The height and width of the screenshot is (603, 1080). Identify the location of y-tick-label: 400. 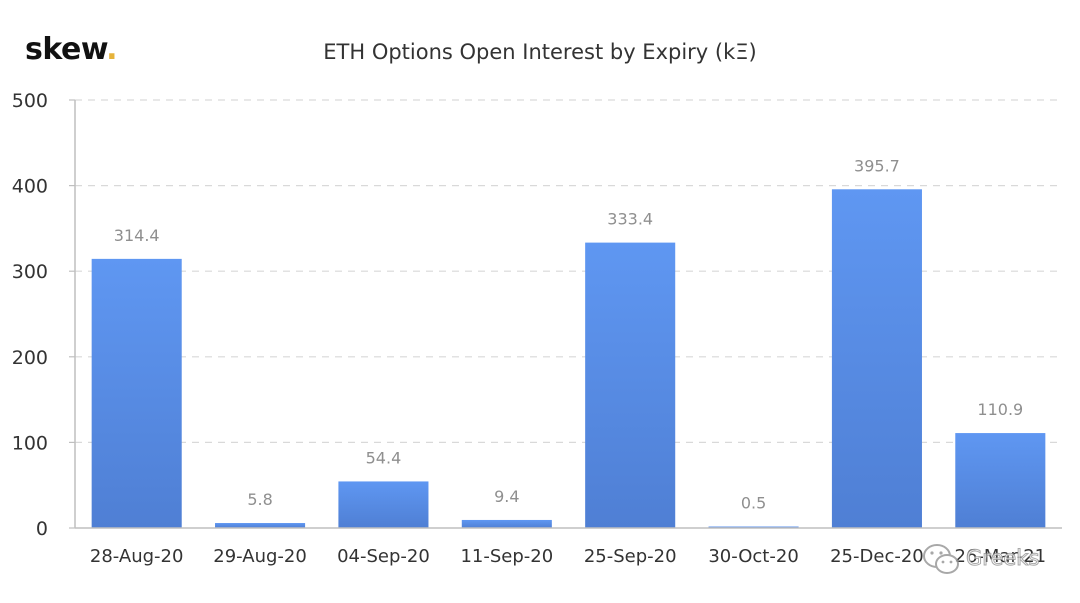
(30, 187).